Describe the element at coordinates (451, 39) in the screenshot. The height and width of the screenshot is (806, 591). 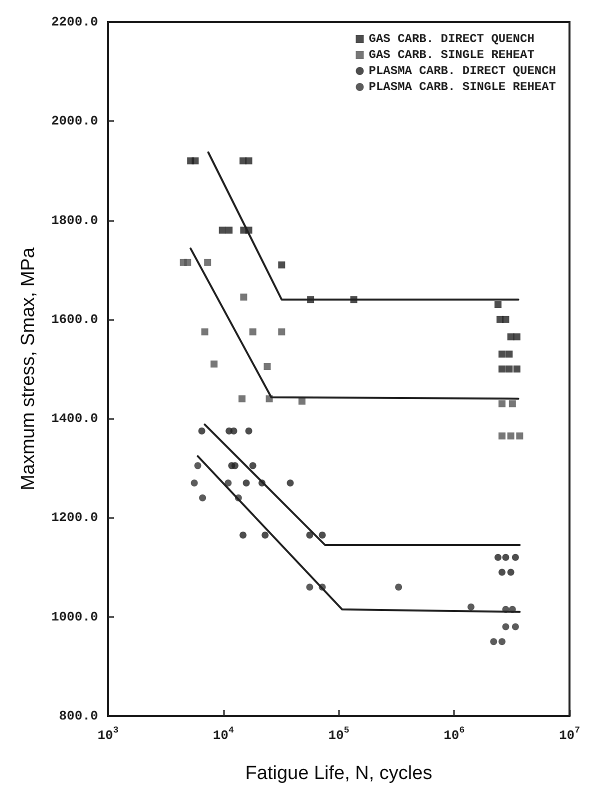
I see `legend-label: GAS CARB. DIRECT QUENCH` at that location.